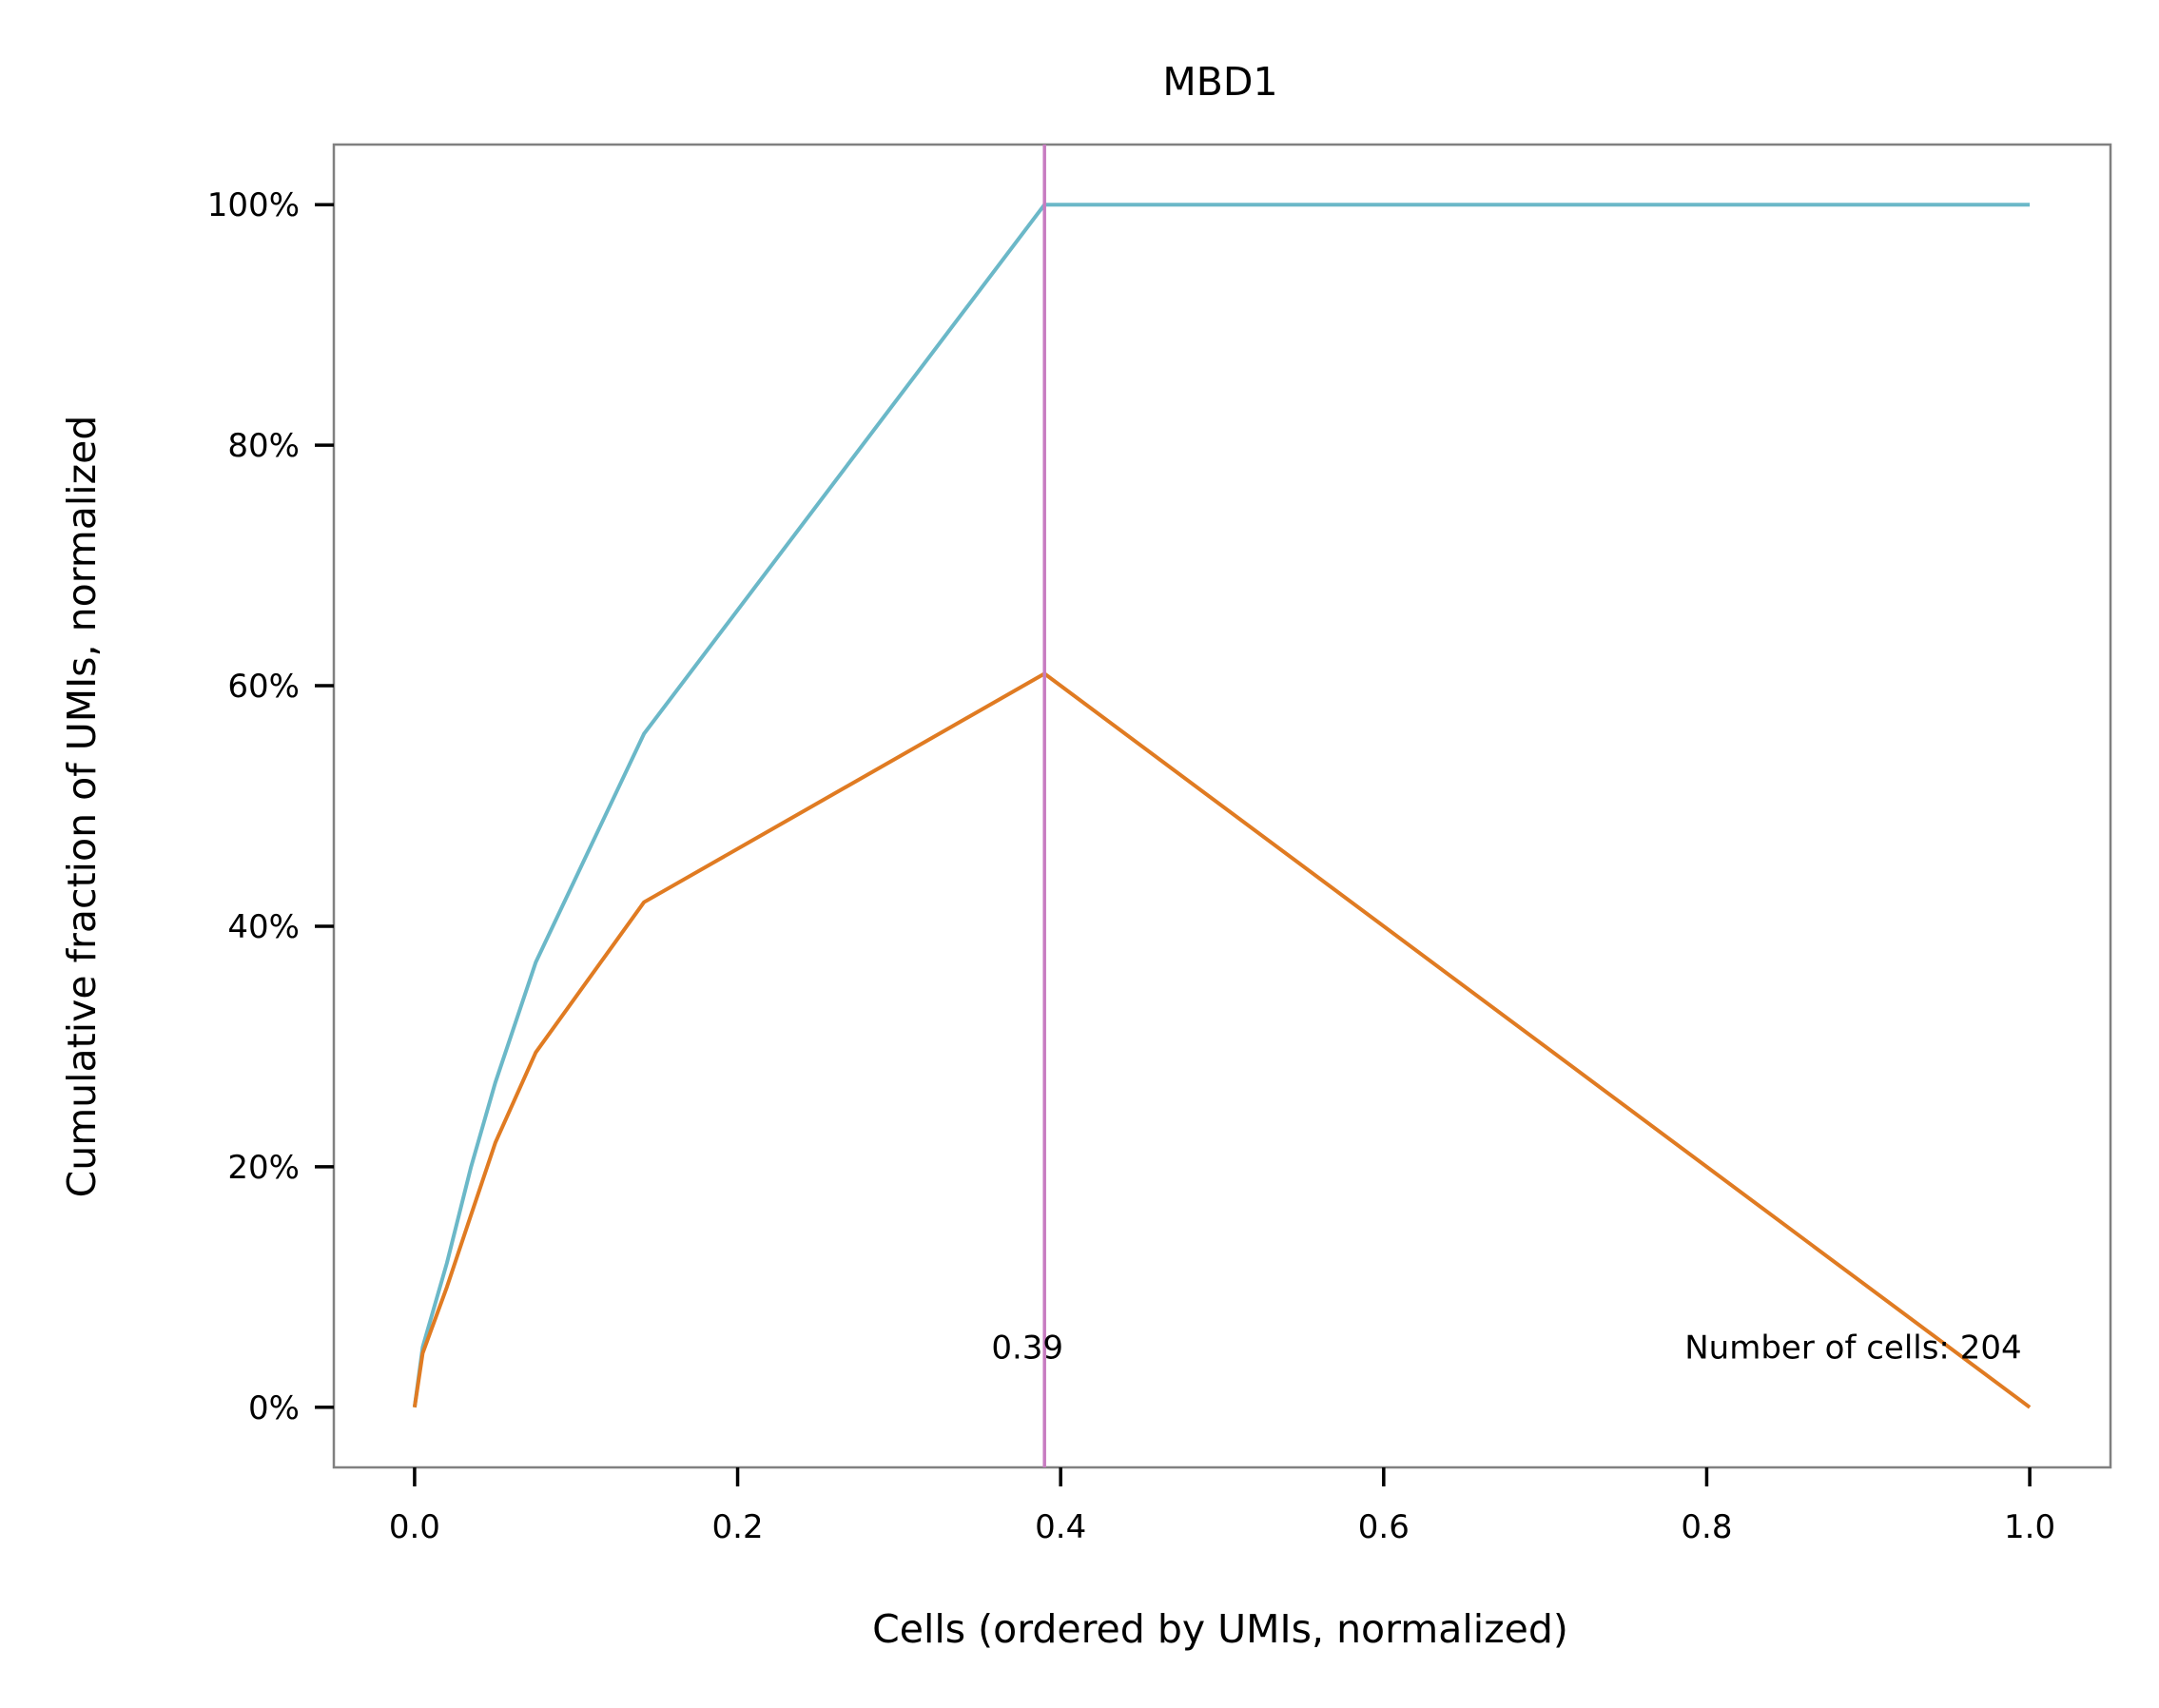 The image size is (2159, 1708). What do you see at coordinates (253, 205) in the screenshot?
I see `y-tick-label: 100%` at bounding box center [253, 205].